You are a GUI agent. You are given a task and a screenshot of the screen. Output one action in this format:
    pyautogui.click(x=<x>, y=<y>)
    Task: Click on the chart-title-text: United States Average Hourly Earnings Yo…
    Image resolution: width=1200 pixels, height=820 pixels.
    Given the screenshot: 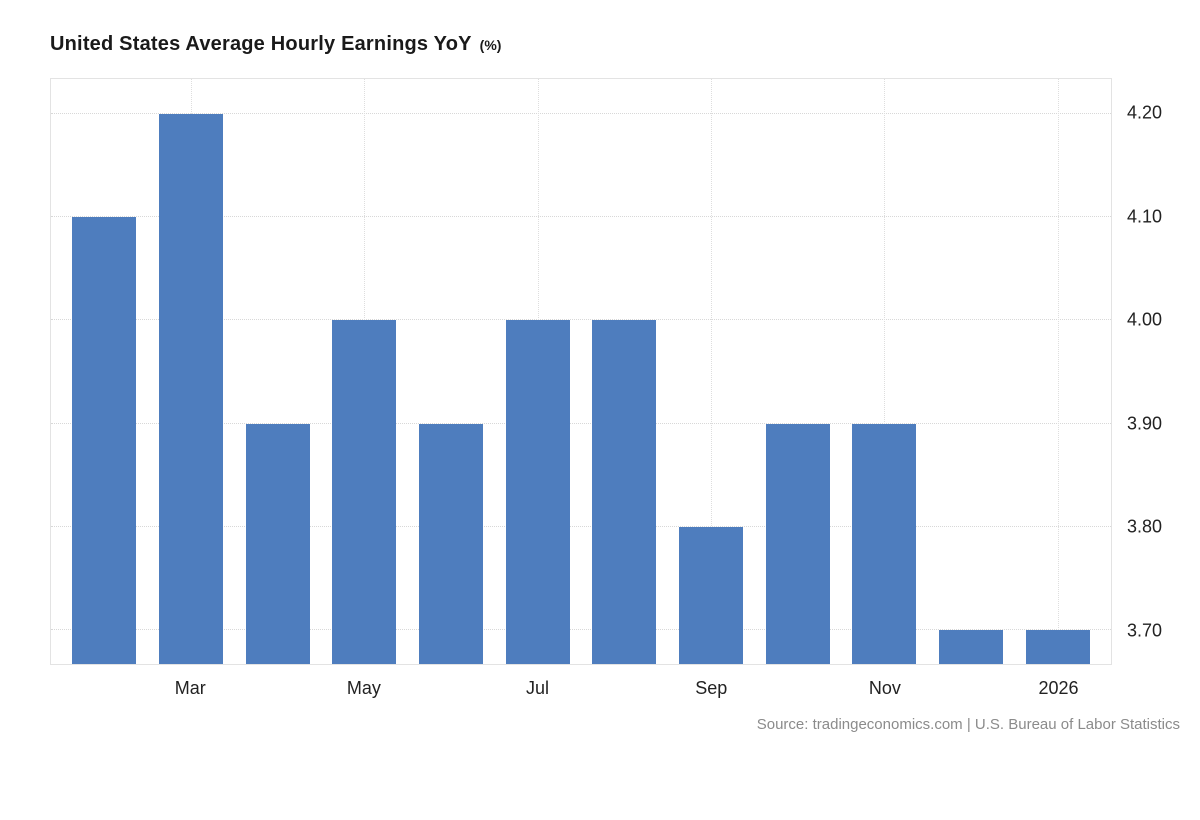 What is the action you would take?
    pyautogui.click(x=261, y=44)
    